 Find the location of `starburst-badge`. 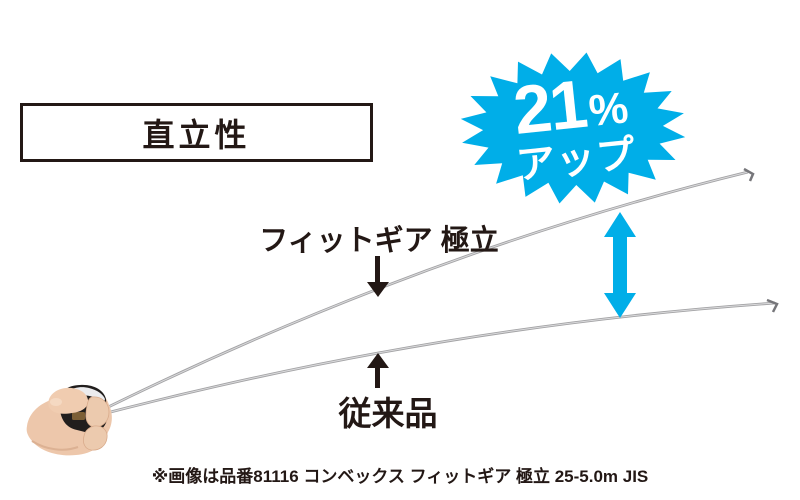

starburst-badge is located at coordinates (573, 128).